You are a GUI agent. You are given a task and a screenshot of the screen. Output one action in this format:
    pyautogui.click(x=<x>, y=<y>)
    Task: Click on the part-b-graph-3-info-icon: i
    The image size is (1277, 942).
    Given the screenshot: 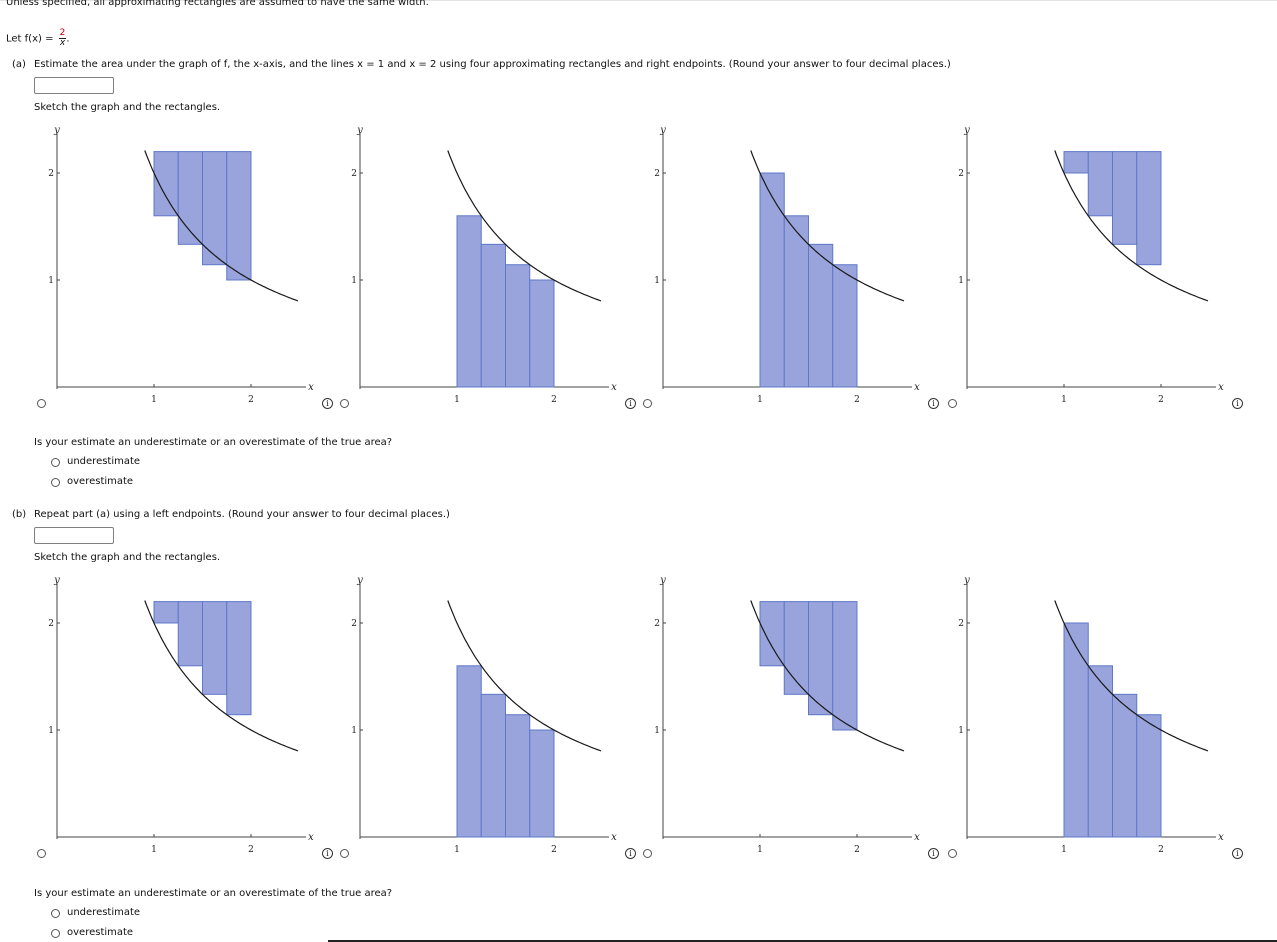 What is the action you would take?
    pyautogui.click(x=933, y=853)
    